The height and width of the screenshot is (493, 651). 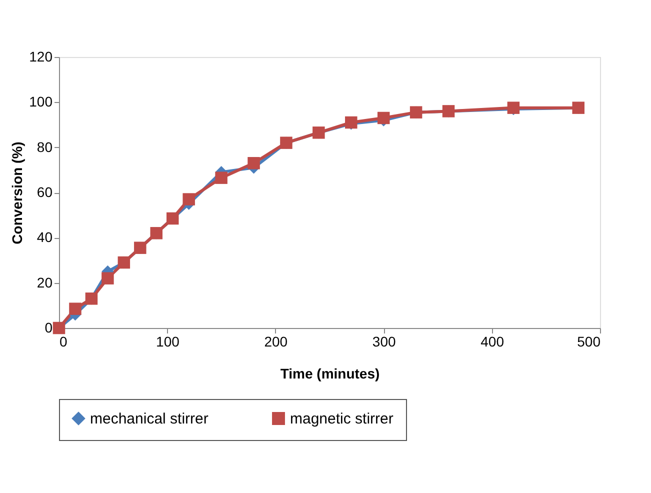 What do you see at coordinates (41, 102) in the screenshot?
I see `y-tick-label: 100` at bounding box center [41, 102].